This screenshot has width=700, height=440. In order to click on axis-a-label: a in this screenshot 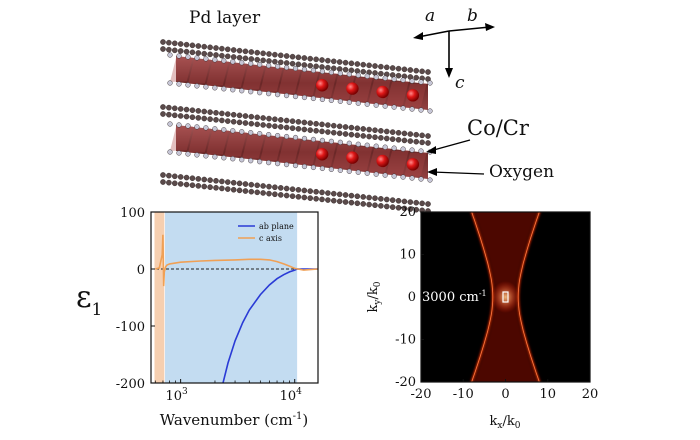, I will do `click(430, 16)`.